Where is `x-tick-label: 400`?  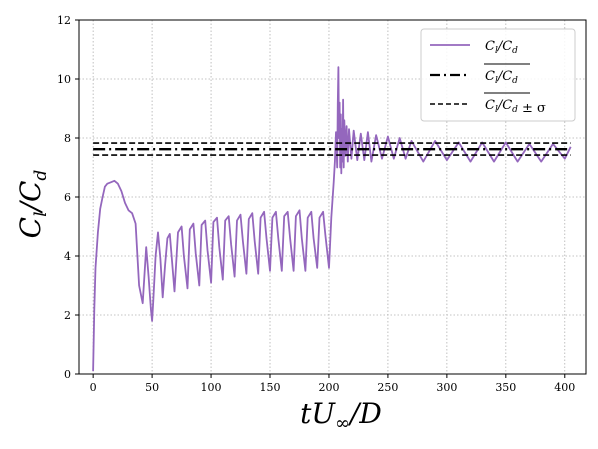 x-tick-label: 400 is located at coordinates (564, 387).